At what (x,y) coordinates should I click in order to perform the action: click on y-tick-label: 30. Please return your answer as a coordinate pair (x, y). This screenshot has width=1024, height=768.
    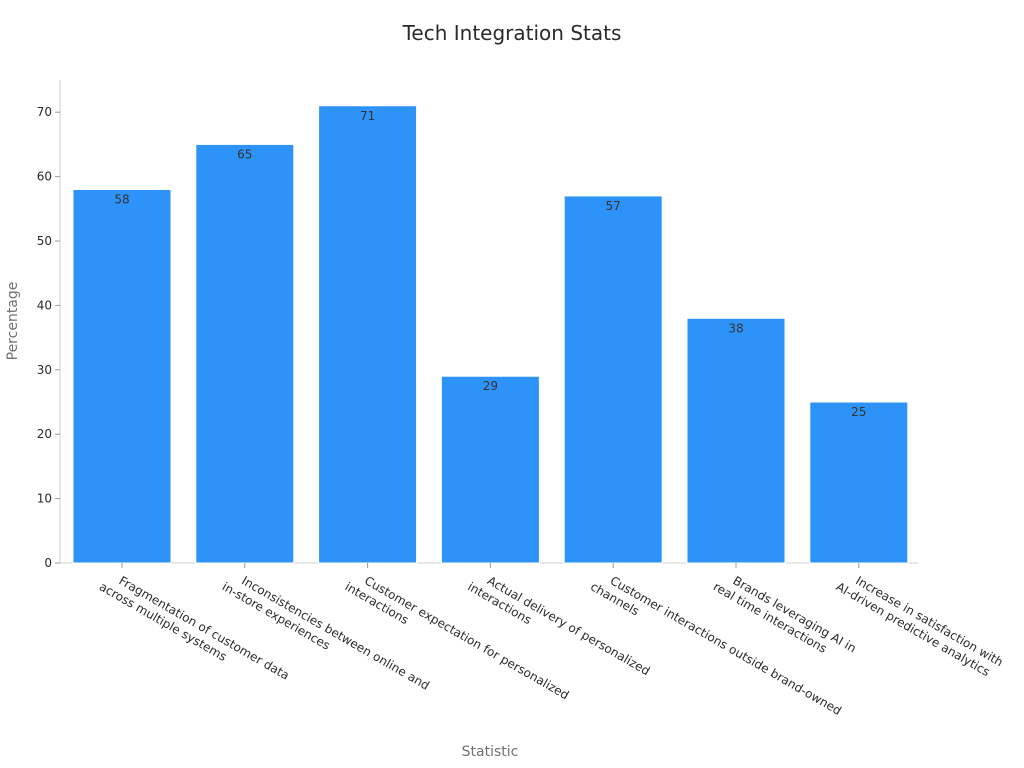
    Looking at the image, I should click on (44, 370).